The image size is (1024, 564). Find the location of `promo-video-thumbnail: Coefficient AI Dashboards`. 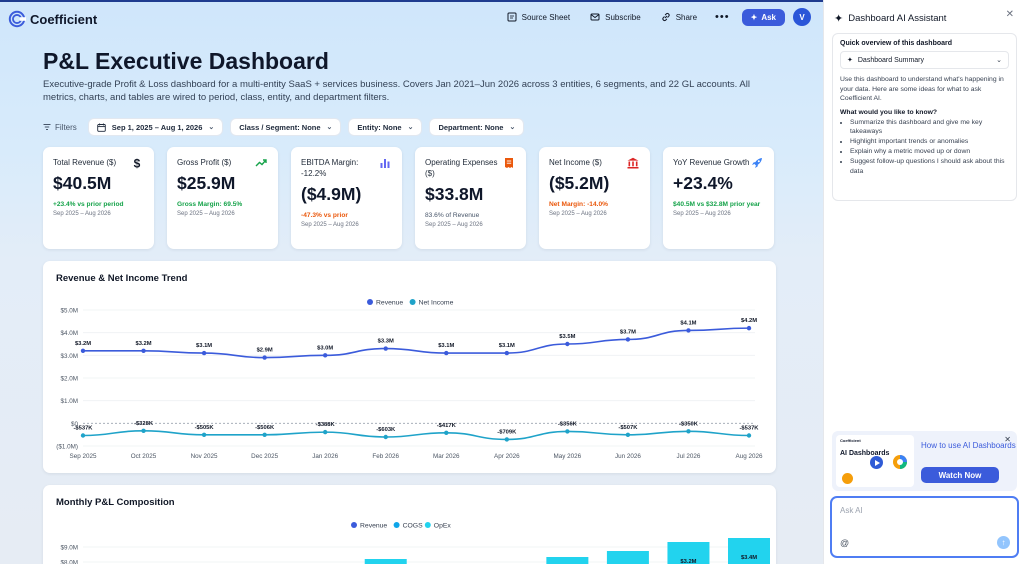

promo-video-thumbnail: Coefficient AI Dashboards is located at coordinates (875, 461).